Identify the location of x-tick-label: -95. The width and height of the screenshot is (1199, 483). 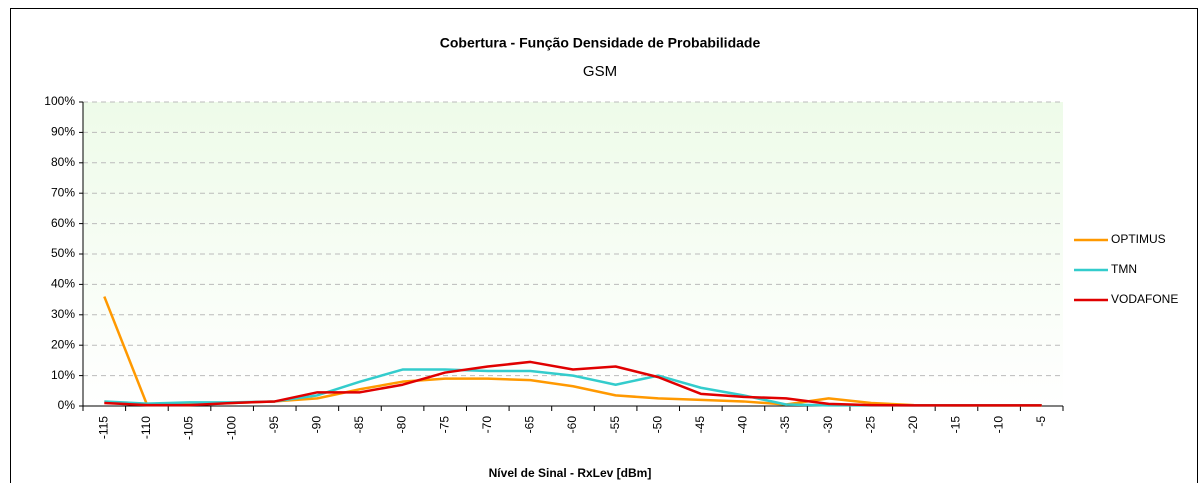
(274, 425).